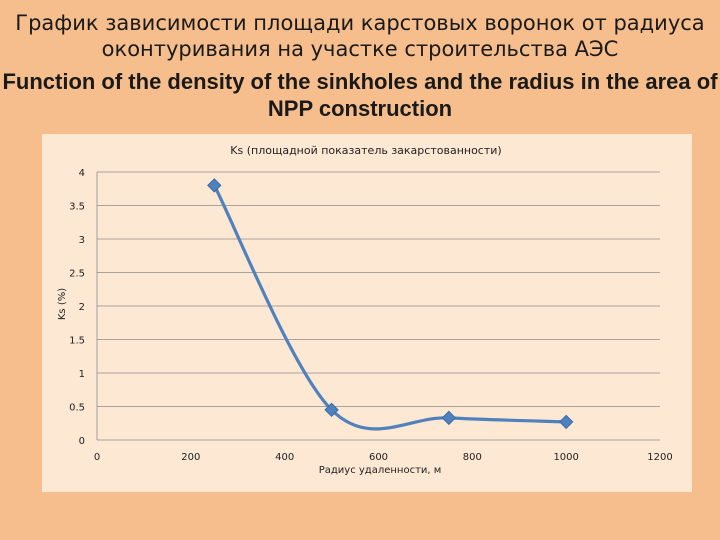 The image size is (720, 540). Describe the element at coordinates (97, 457) in the screenshot. I see `x-tick-label: 0` at that location.